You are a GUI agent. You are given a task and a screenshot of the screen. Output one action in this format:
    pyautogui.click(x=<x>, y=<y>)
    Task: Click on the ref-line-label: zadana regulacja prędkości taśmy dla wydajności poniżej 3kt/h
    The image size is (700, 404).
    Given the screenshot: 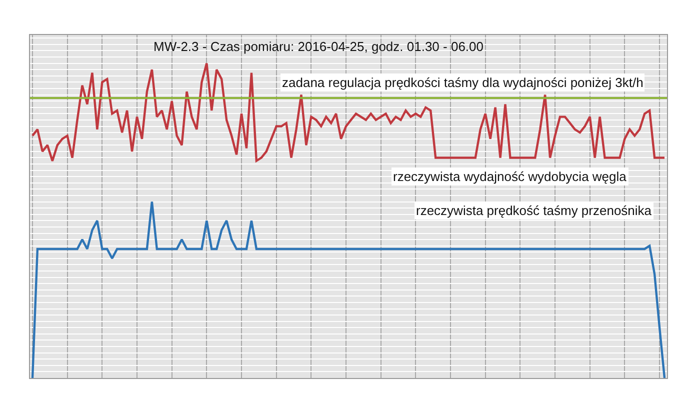 What is the action you would take?
    pyautogui.click(x=463, y=82)
    